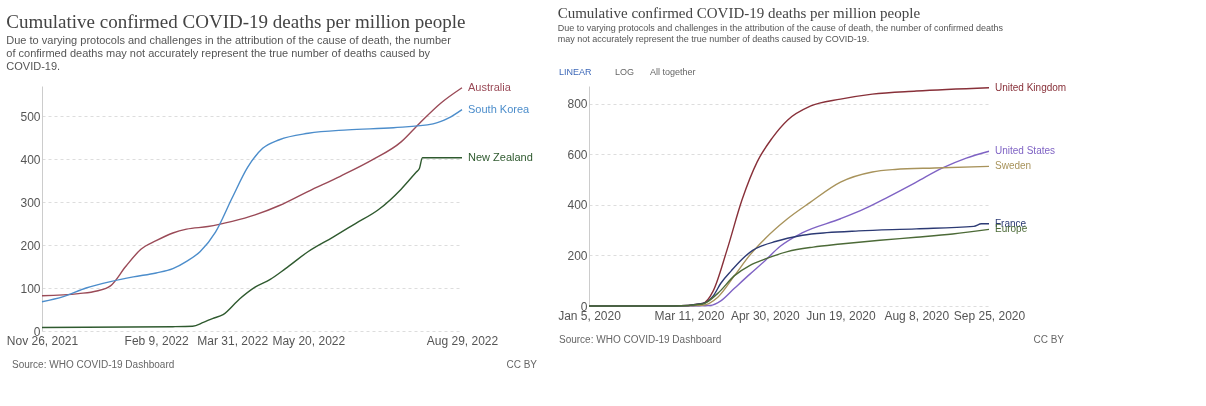 This screenshot has width=1206, height=406. Describe the element at coordinates (625, 72) in the screenshot. I see `text: LOG` at that location.